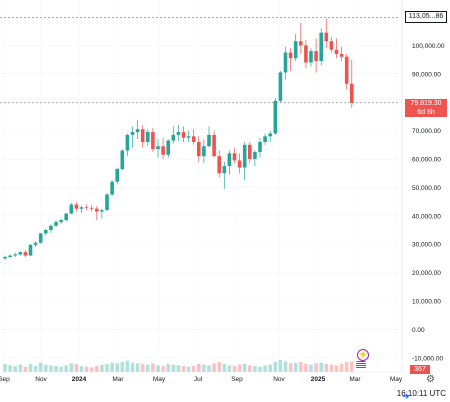 The image size is (450, 402). Describe the element at coordinates (201, 379) in the screenshot. I see `time-axis: Sep Nov 2024 Mar May Jul Sep Nov 2025 Mar May` at that location.